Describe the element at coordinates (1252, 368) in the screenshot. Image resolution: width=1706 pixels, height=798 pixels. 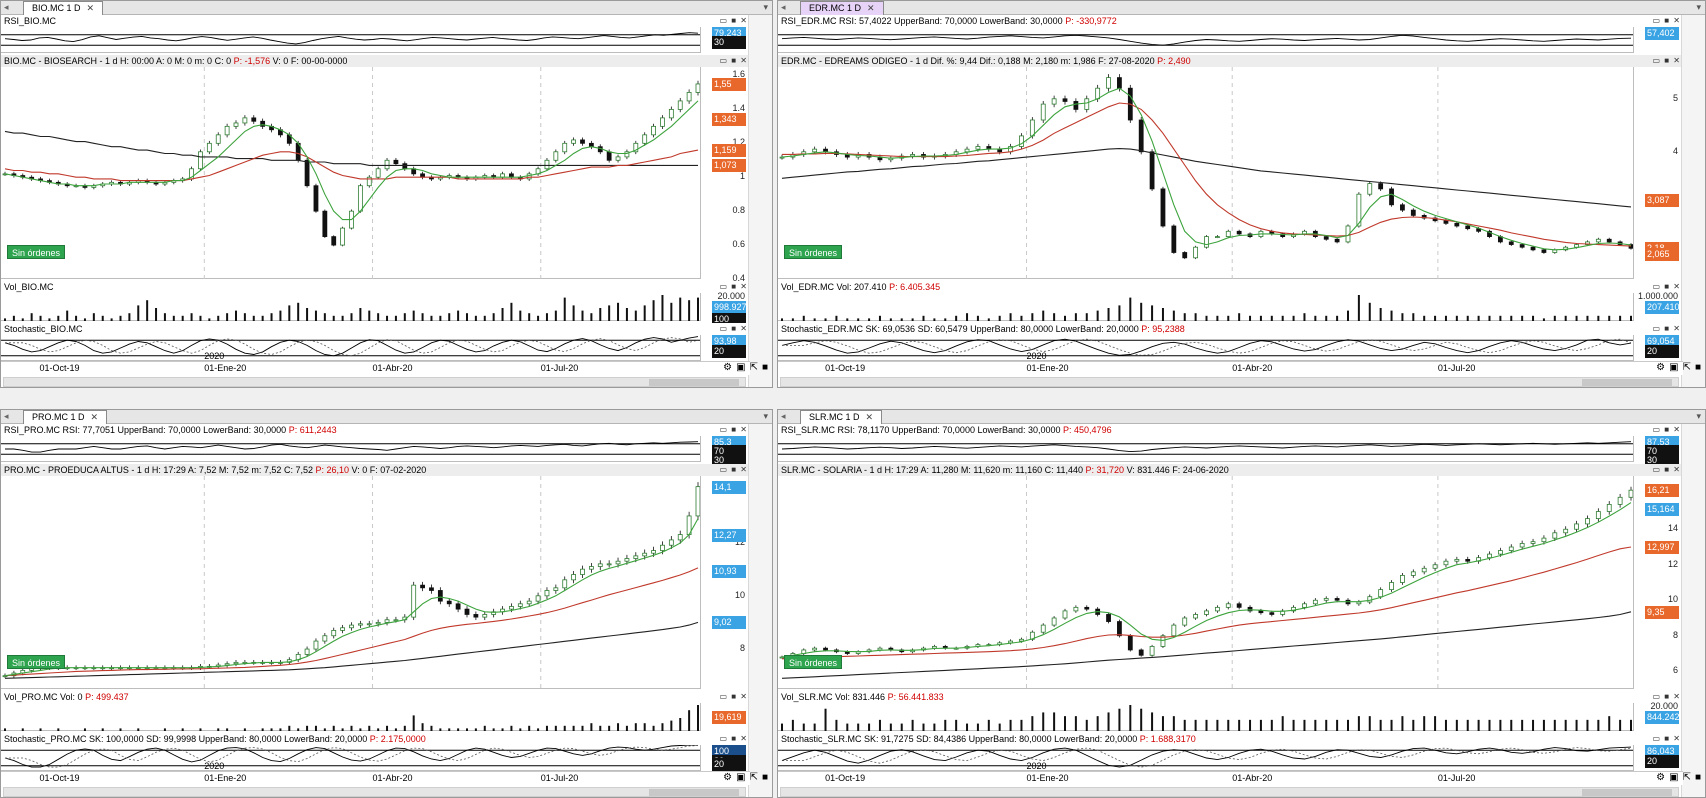
I see `x-tick-label: 01-Abr-20` at that location.